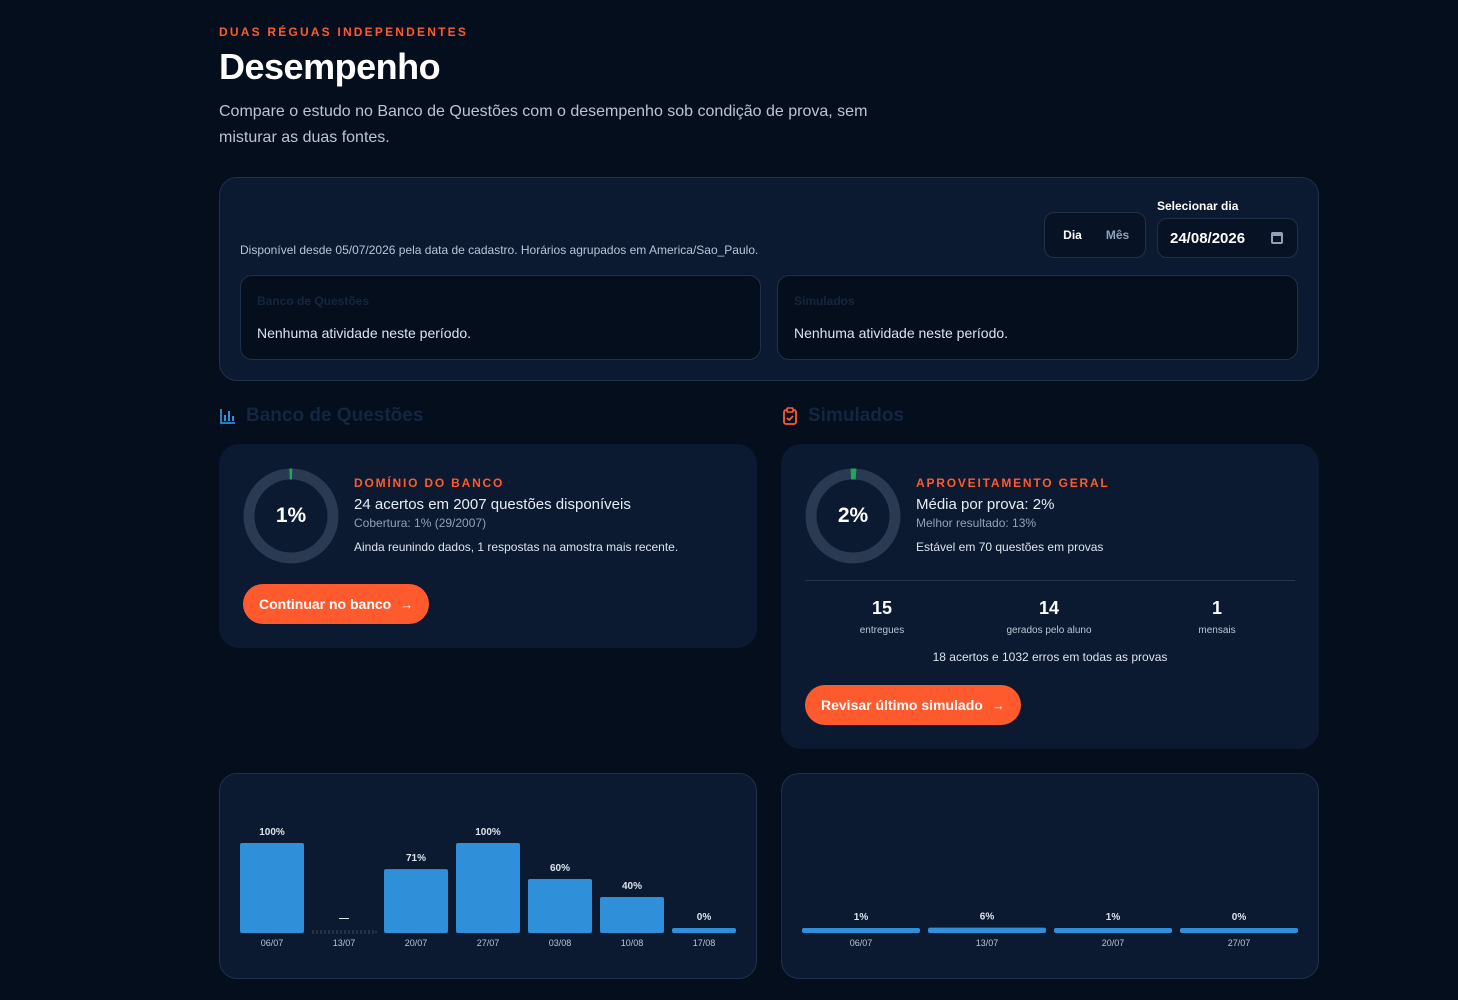 The image size is (1458, 1000). I want to click on x-tick-label: 17/08, so click(704, 943).